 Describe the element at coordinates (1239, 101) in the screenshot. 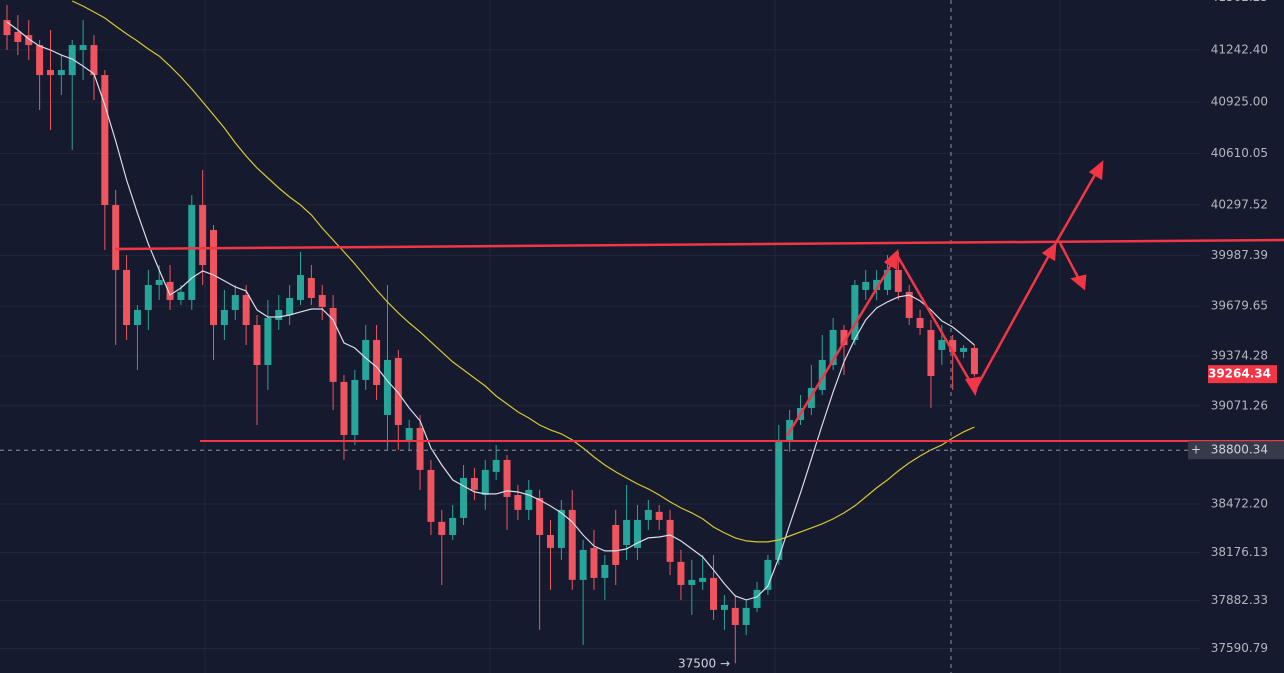

I see `y-tick-label: 40925.00` at that location.